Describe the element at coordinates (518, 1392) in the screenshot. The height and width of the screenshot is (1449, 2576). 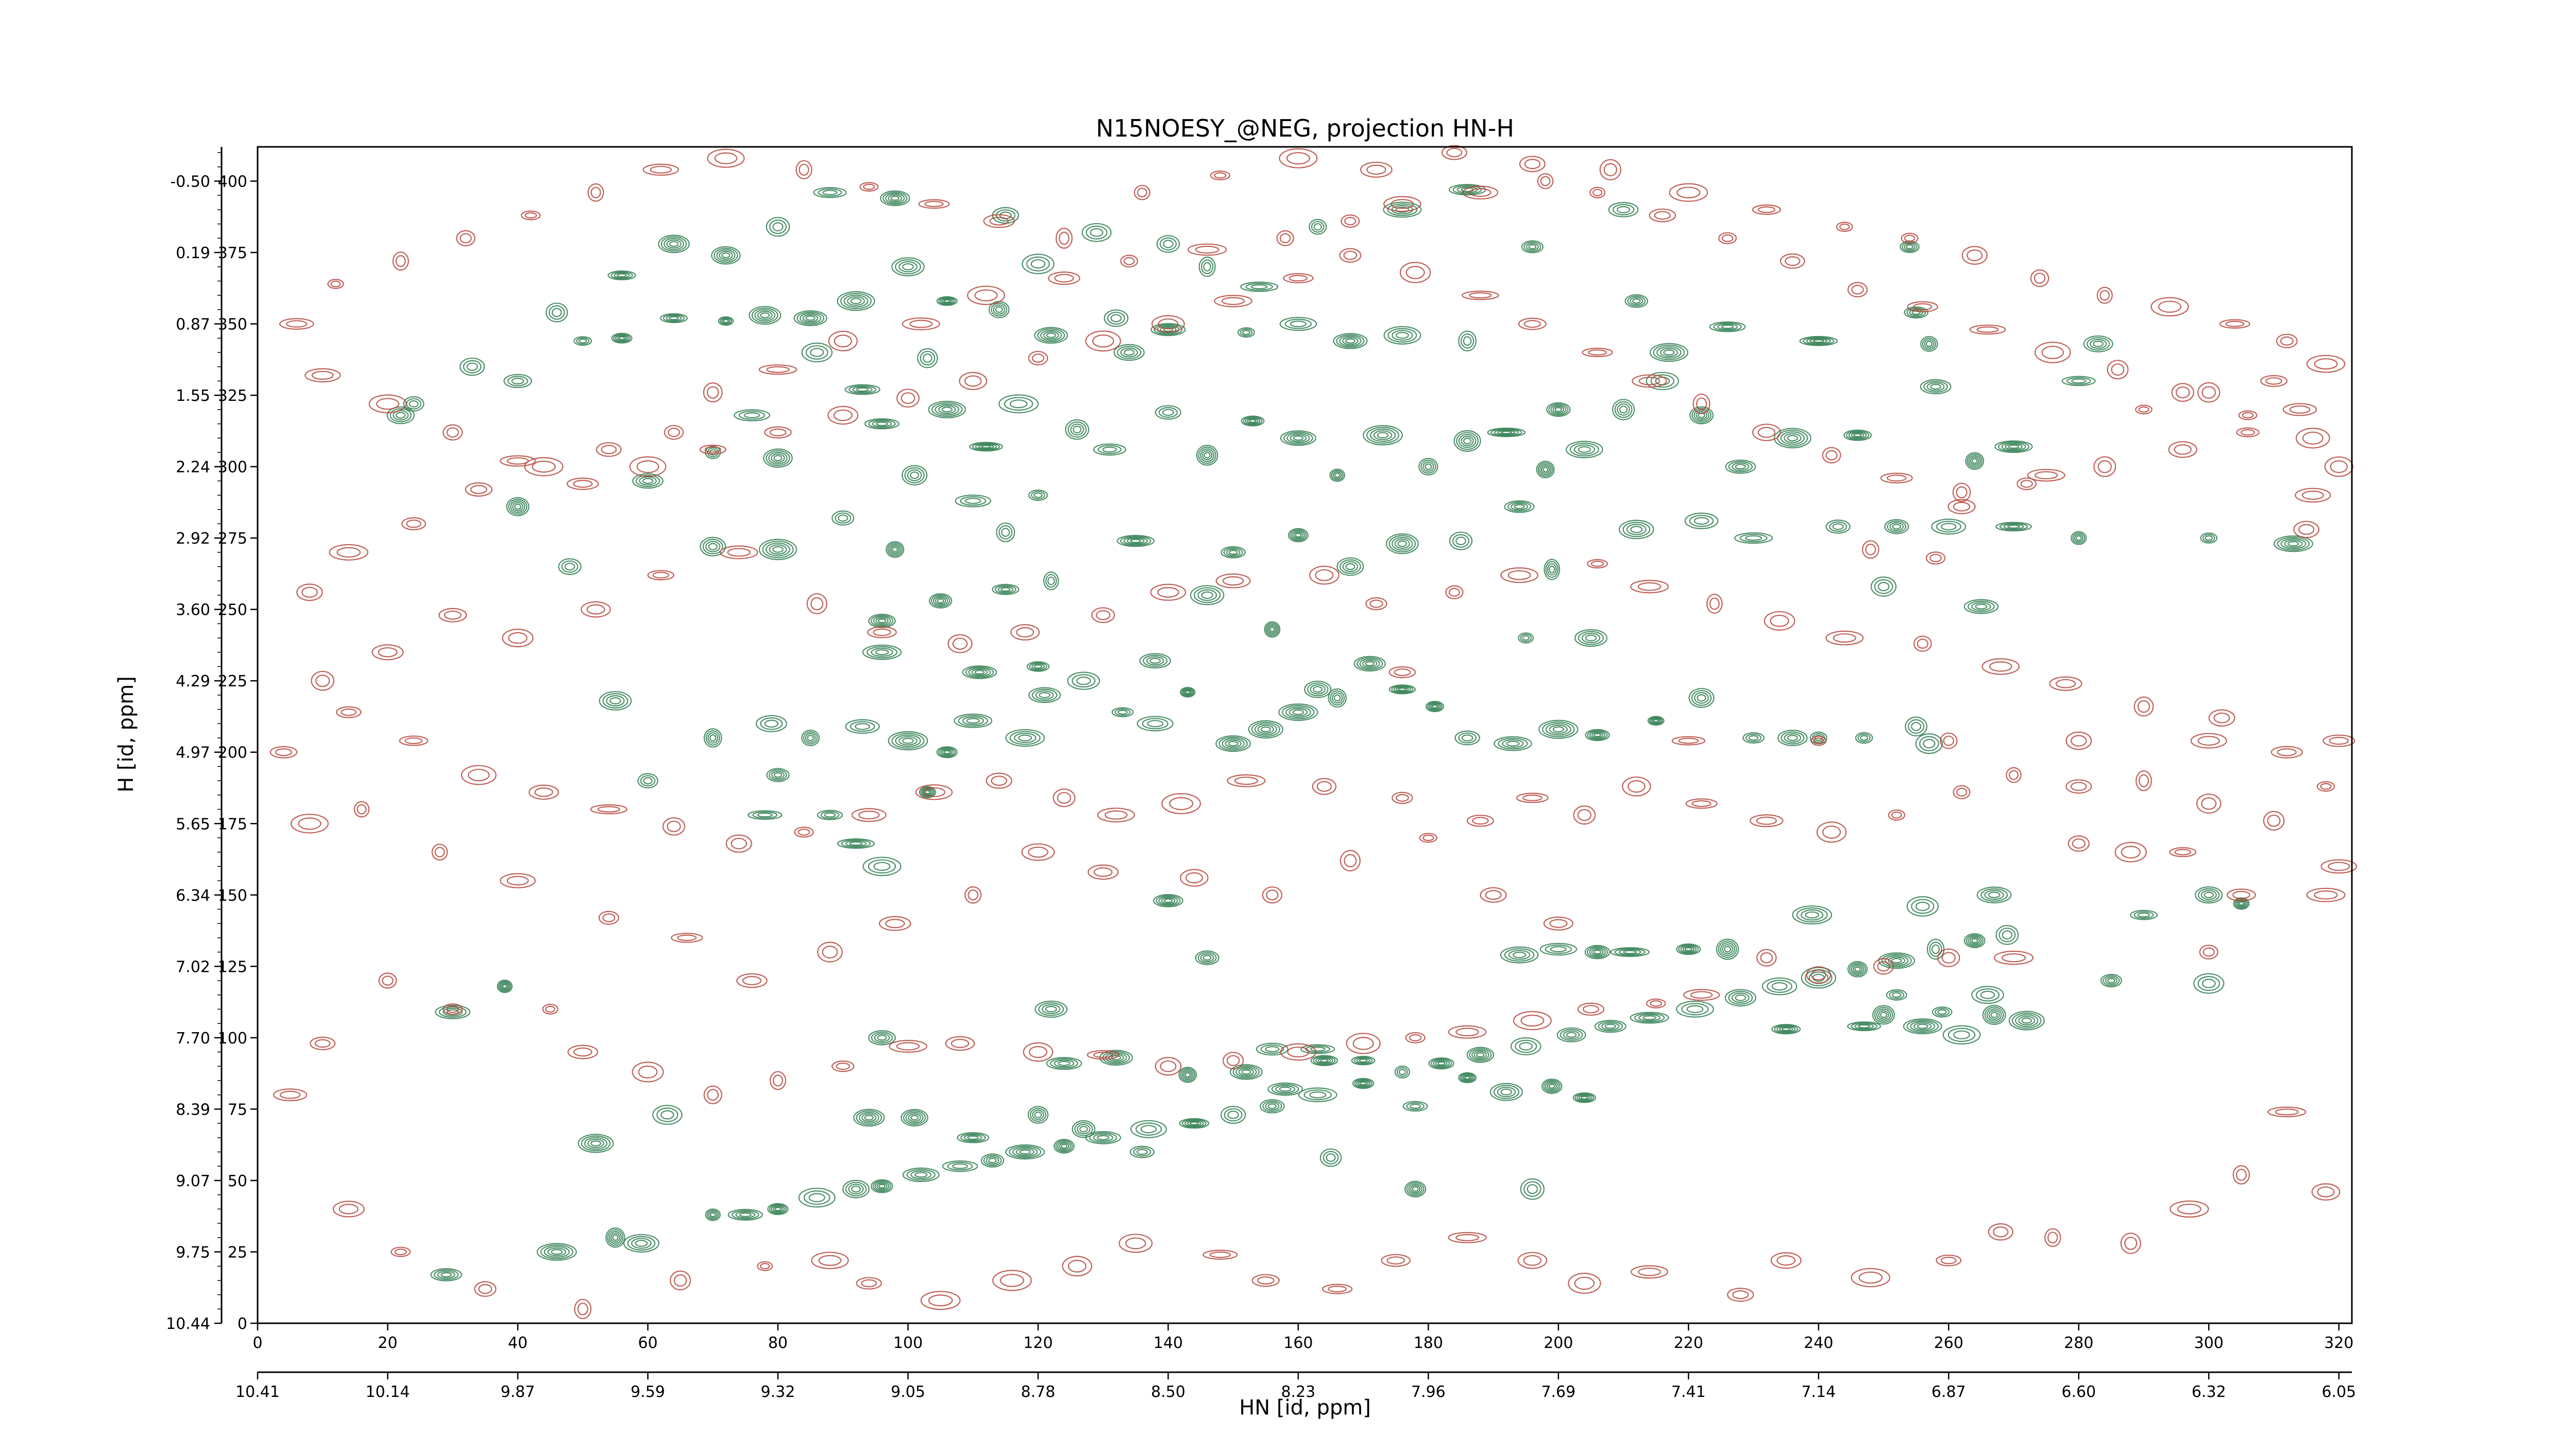
I see `x-ppm-tick-label: 9.87` at that location.